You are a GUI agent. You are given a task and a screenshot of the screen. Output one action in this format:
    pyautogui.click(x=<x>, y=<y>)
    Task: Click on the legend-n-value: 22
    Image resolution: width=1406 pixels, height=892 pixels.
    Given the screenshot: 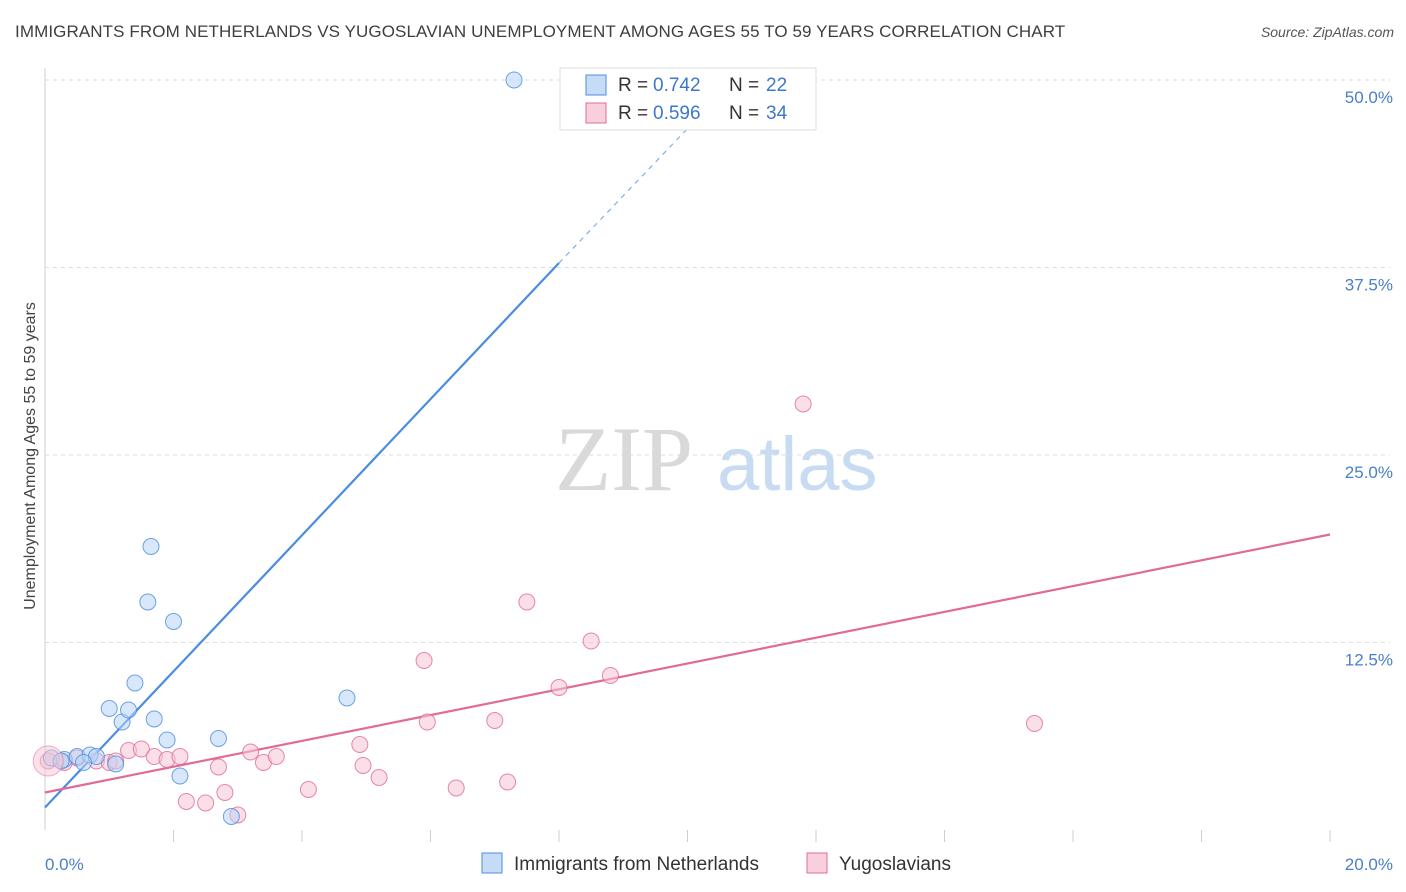 What is the action you would take?
    pyautogui.click(x=776, y=85)
    